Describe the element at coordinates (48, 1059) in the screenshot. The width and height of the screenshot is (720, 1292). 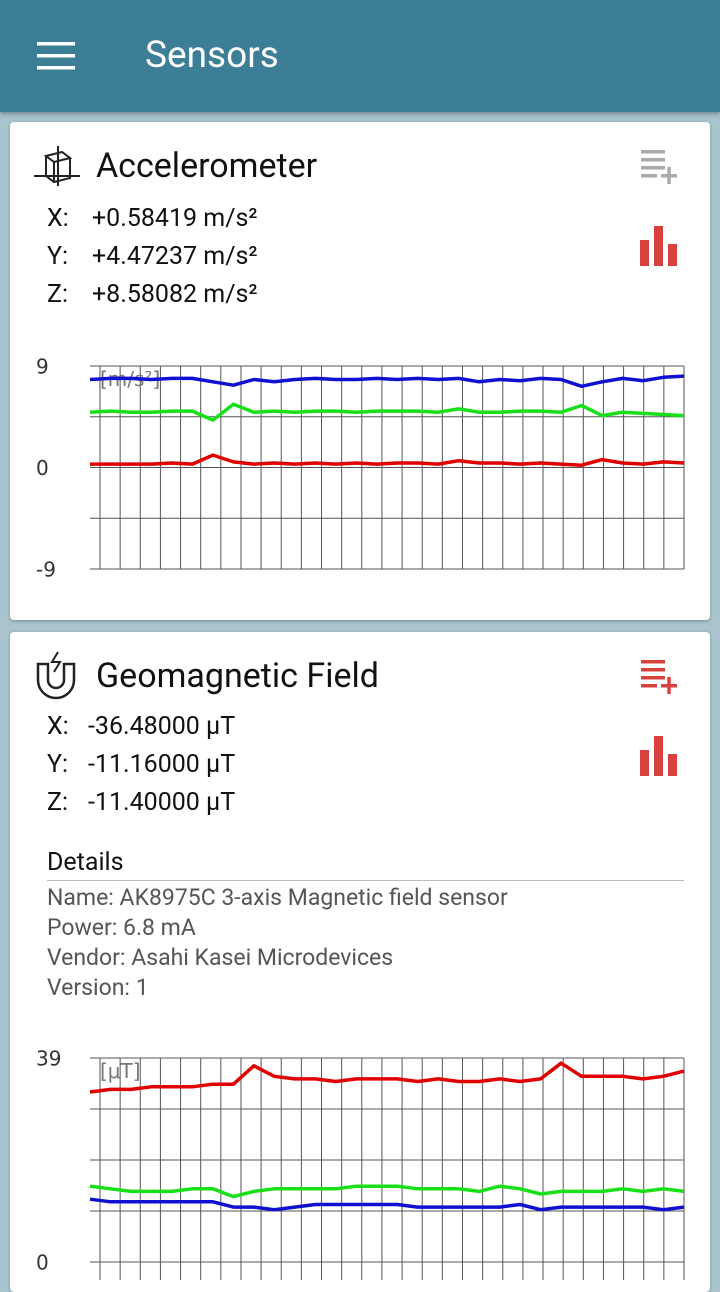
I see `y-tick-label: 39` at that location.